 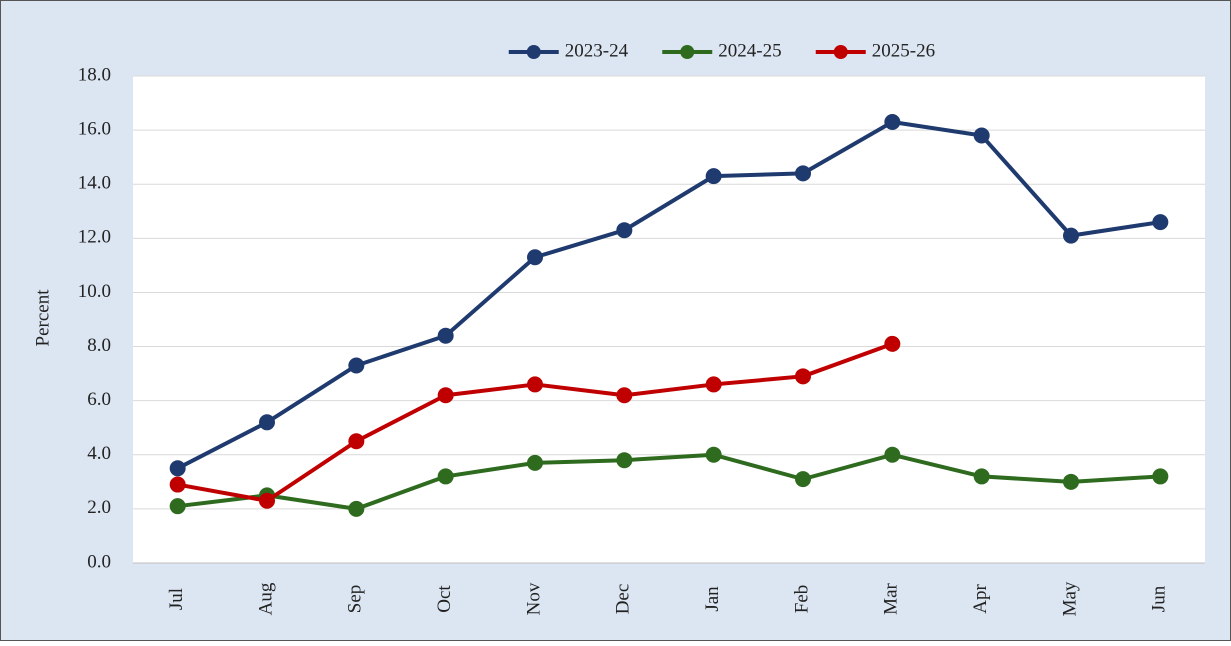 I want to click on x-tick-label: Dec, so click(x=623, y=599).